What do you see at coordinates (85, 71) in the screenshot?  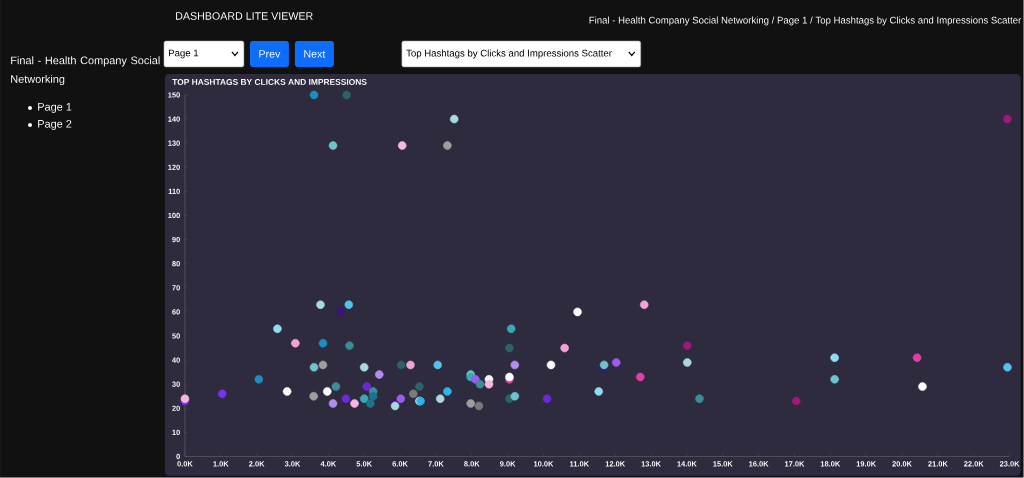 I see `text: Final - Health Company Social Networking` at bounding box center [85, 71].